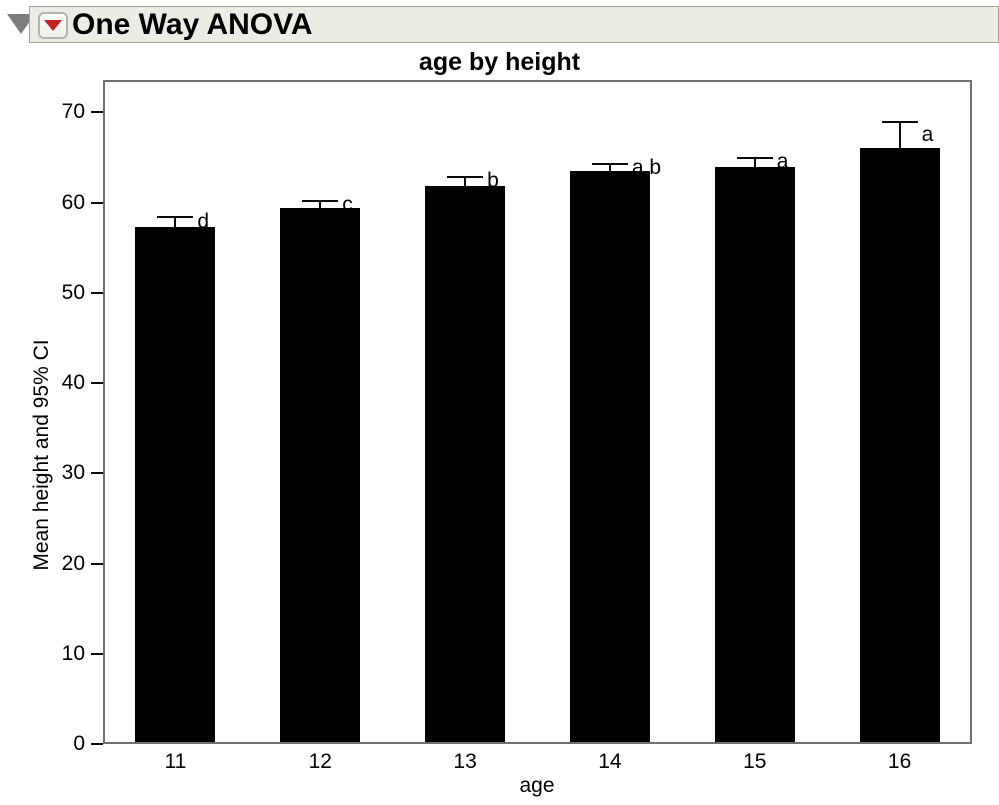 This screenshot has height=805, width=999. What do you see at coordinates (73, 653) in the screenshot?
I see `y-tick-label: 10` at bounding box center [73, 653].